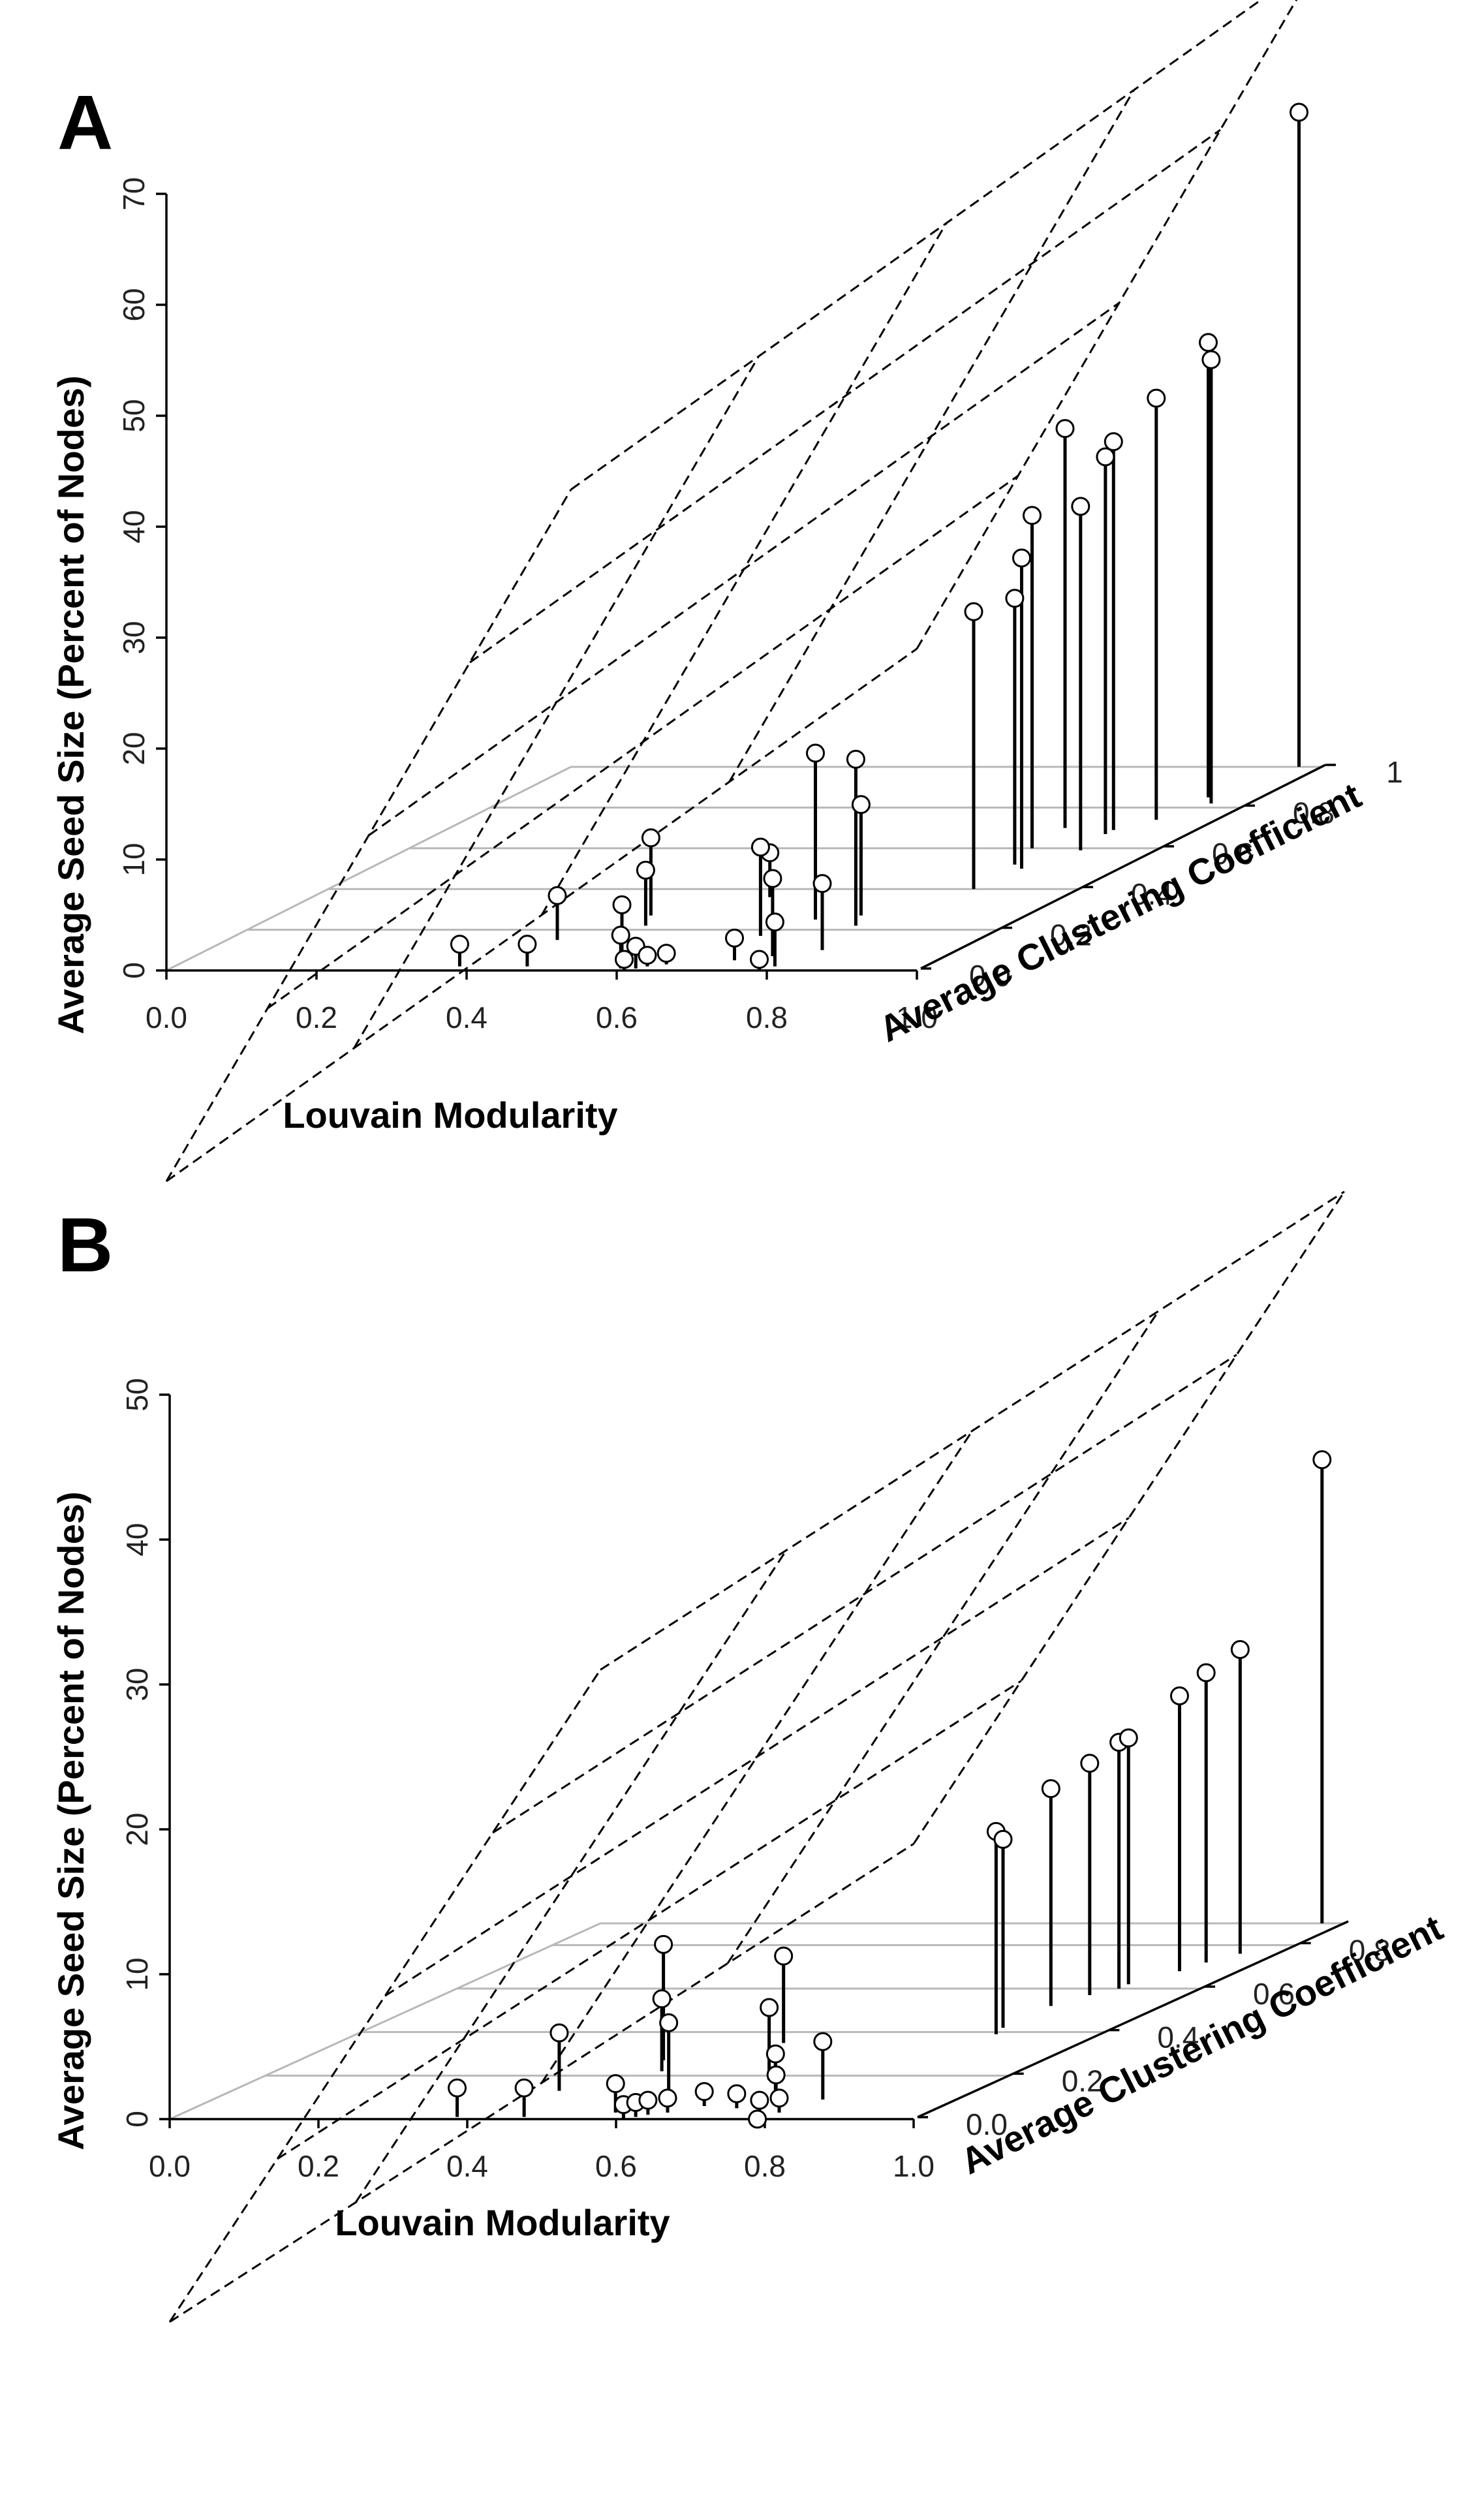 This screenshot has height=2512, width=1484. What do you see at coordinates (134, 304) in the screenshot?
I see `z-tick-label: 60` at bounding box center [134, 304].